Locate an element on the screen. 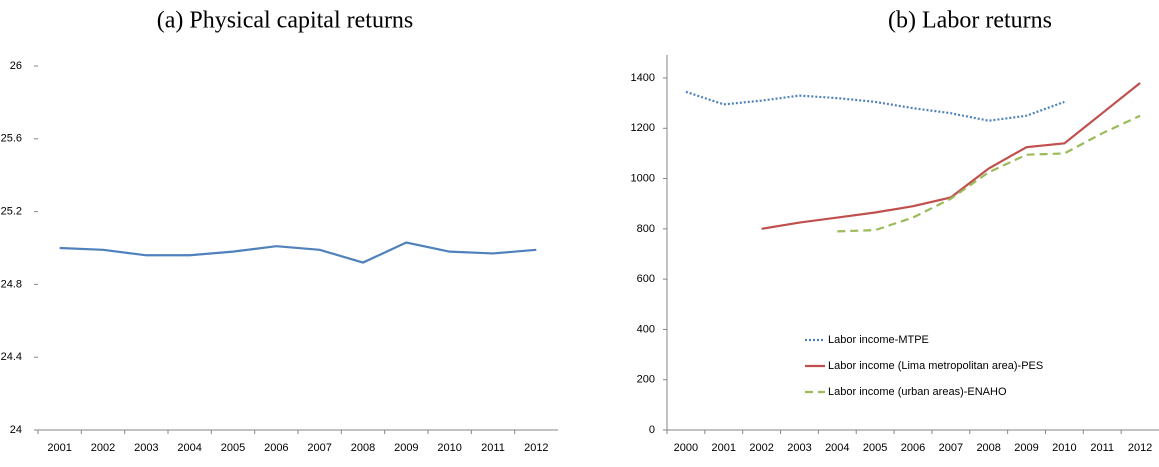 The width and height of the screenshot is (1159, 467). y-tick-label: 1400 is located at coordinates (643, 78).